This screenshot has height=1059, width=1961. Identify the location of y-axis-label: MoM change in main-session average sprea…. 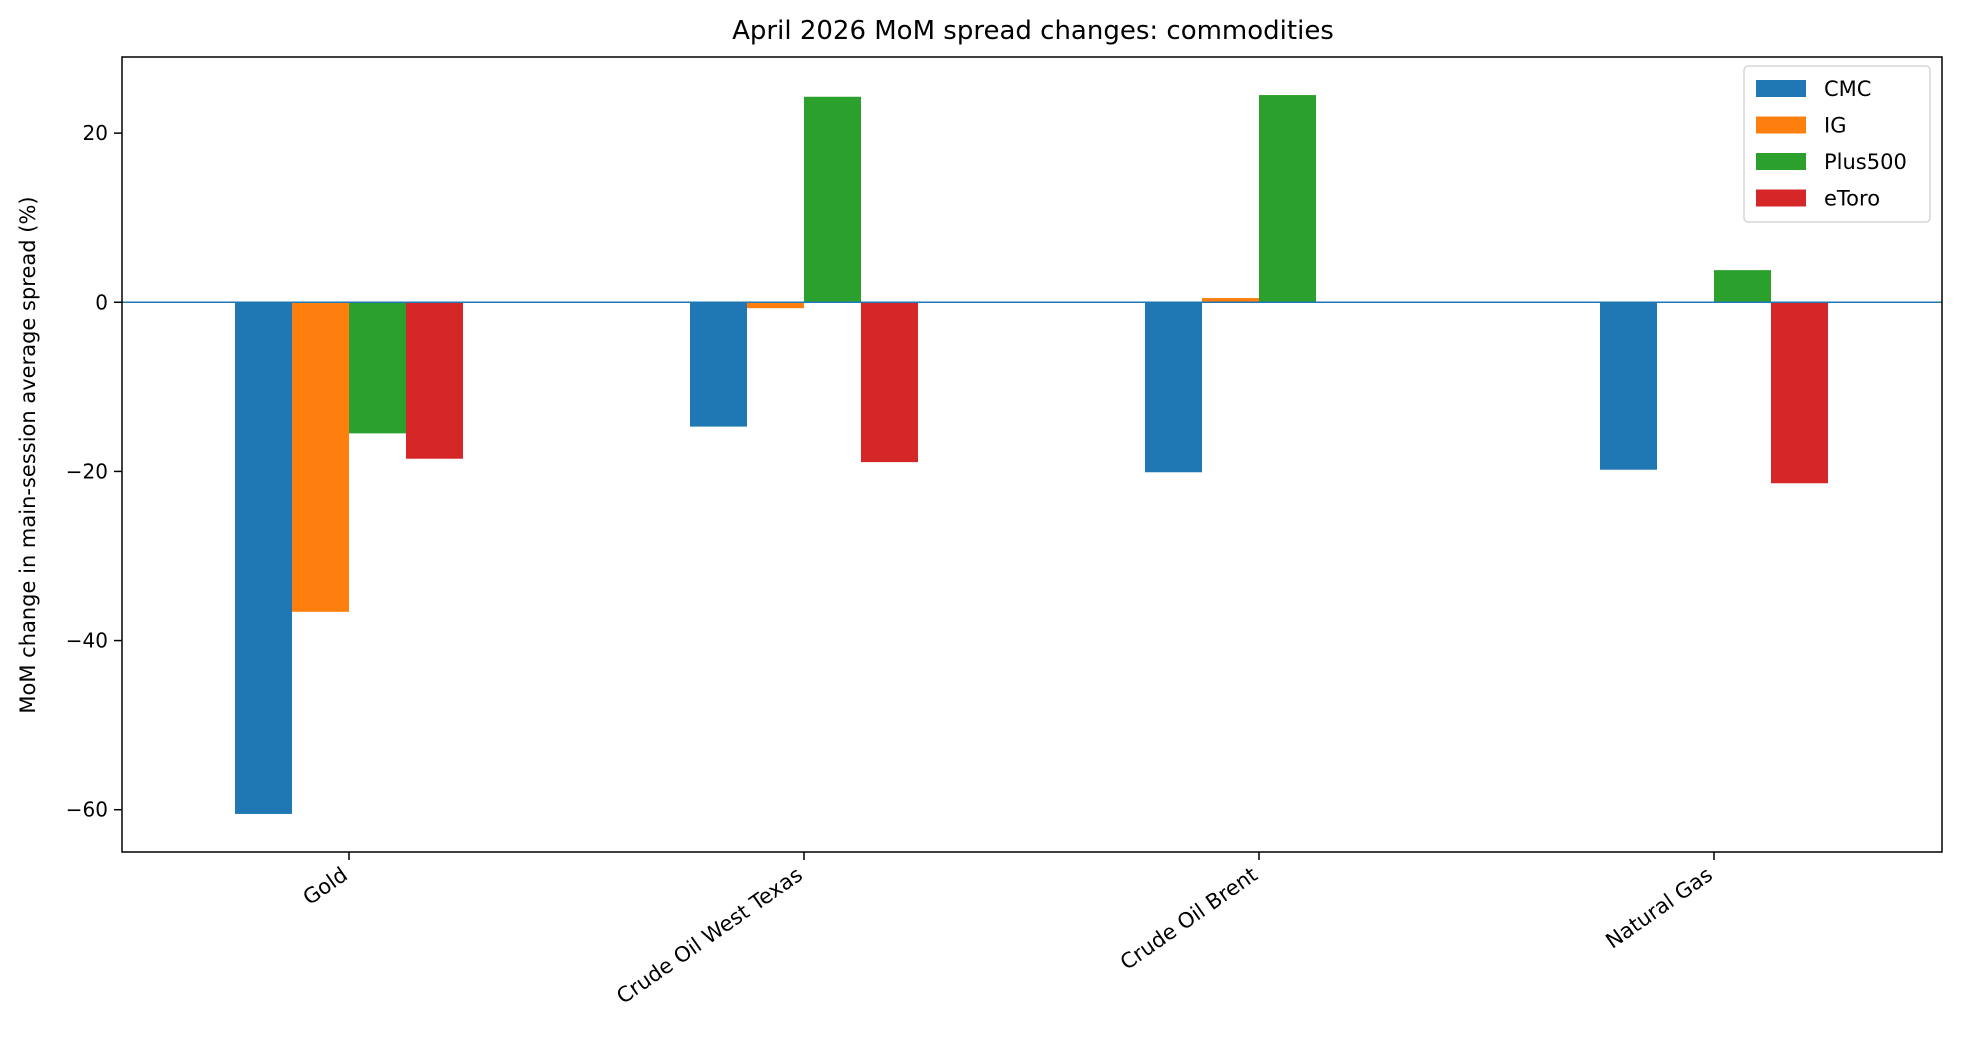
(28, 454).